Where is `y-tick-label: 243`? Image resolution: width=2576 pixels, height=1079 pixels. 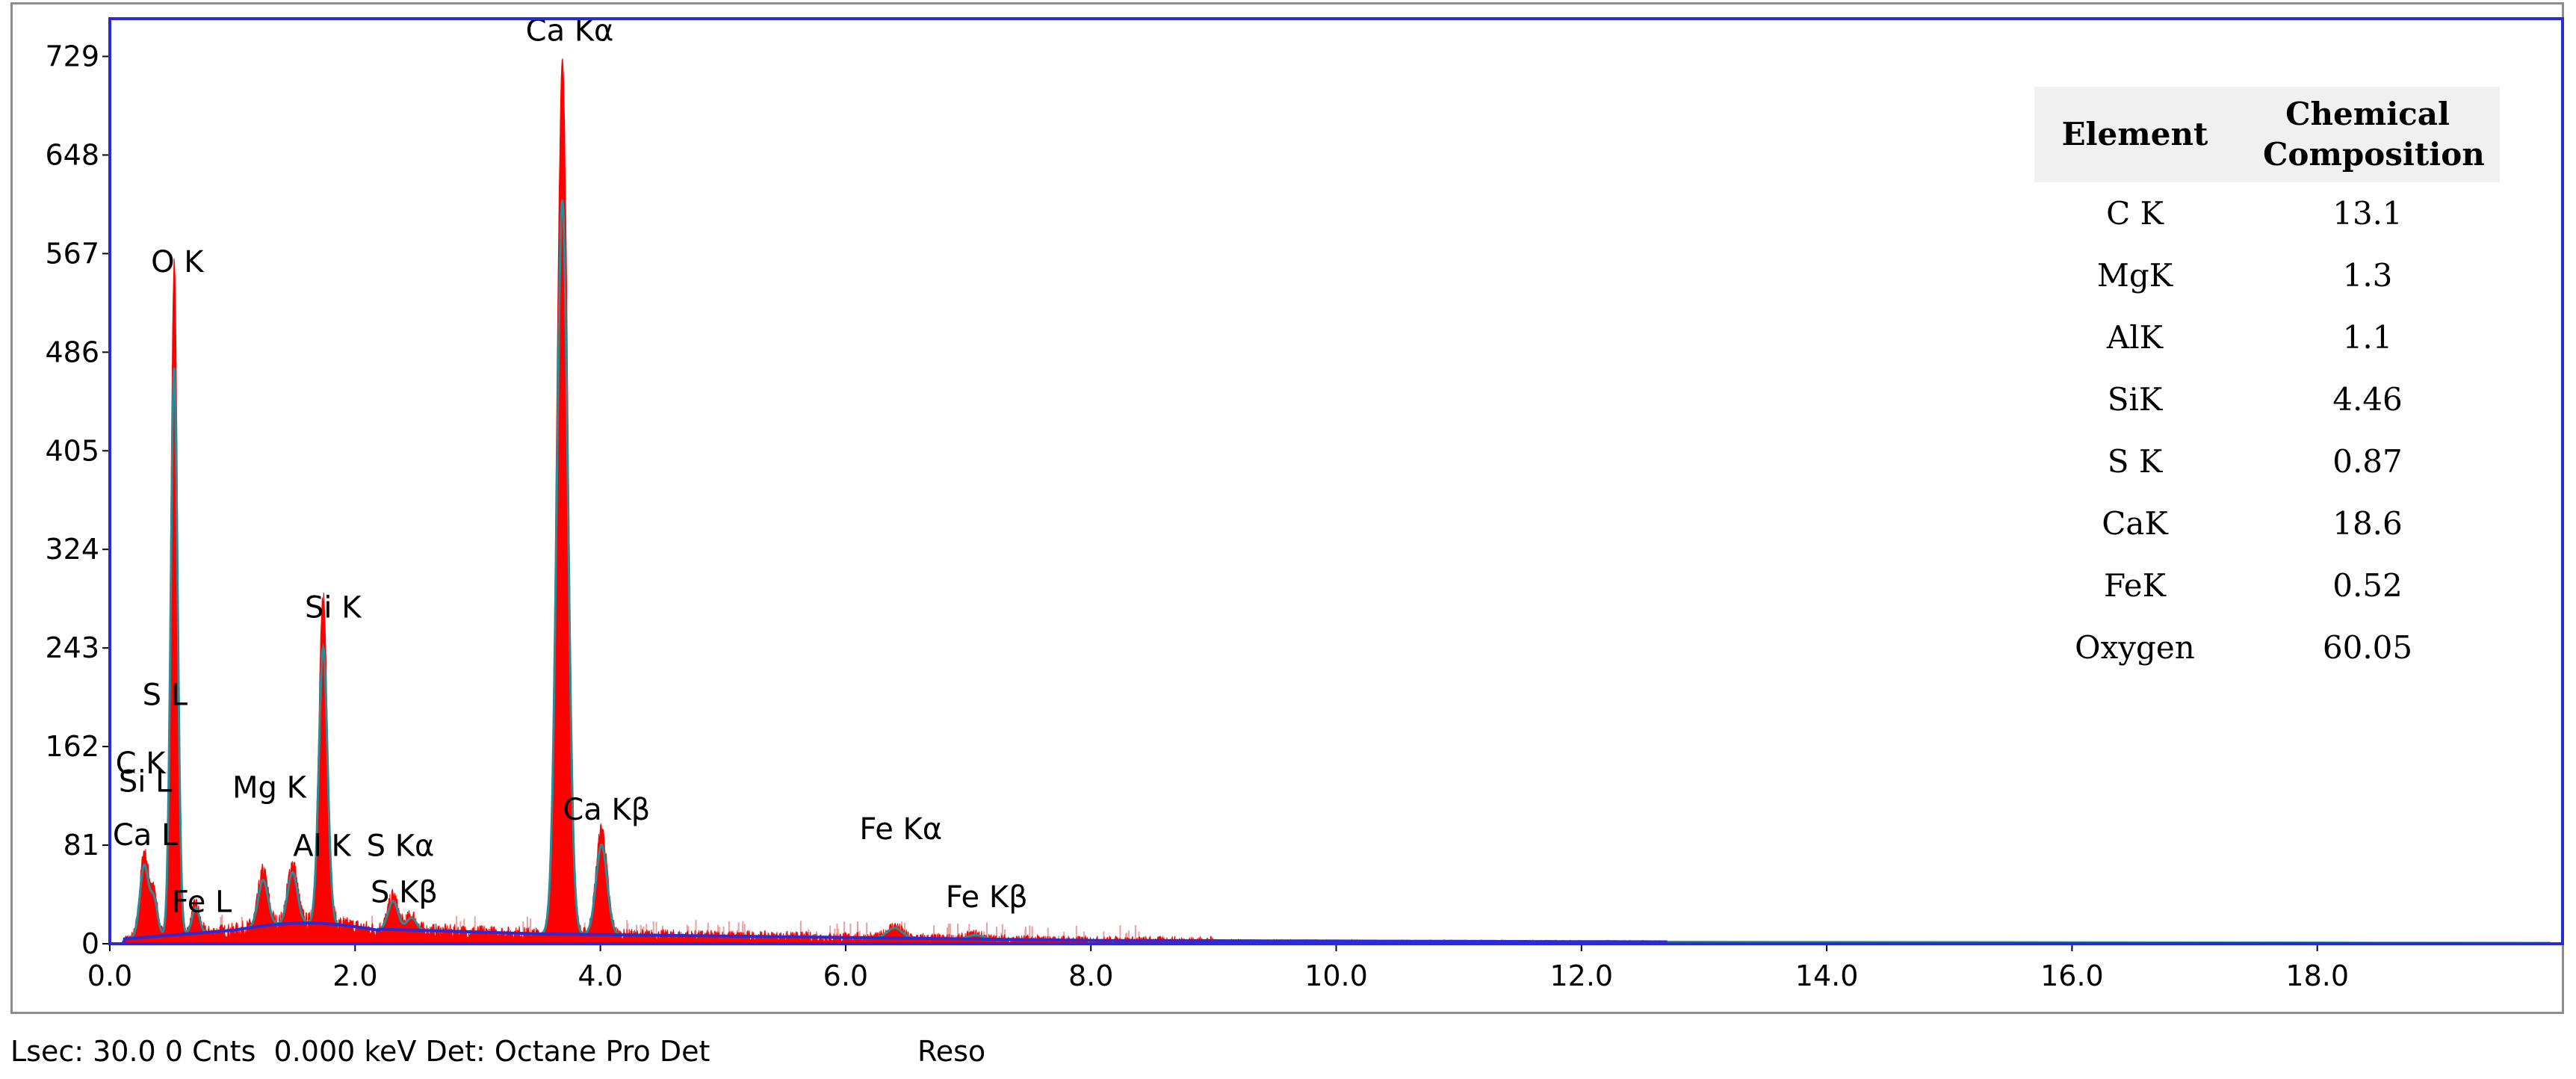
y-tick-label: 243 is located at coordinates (72, 647).